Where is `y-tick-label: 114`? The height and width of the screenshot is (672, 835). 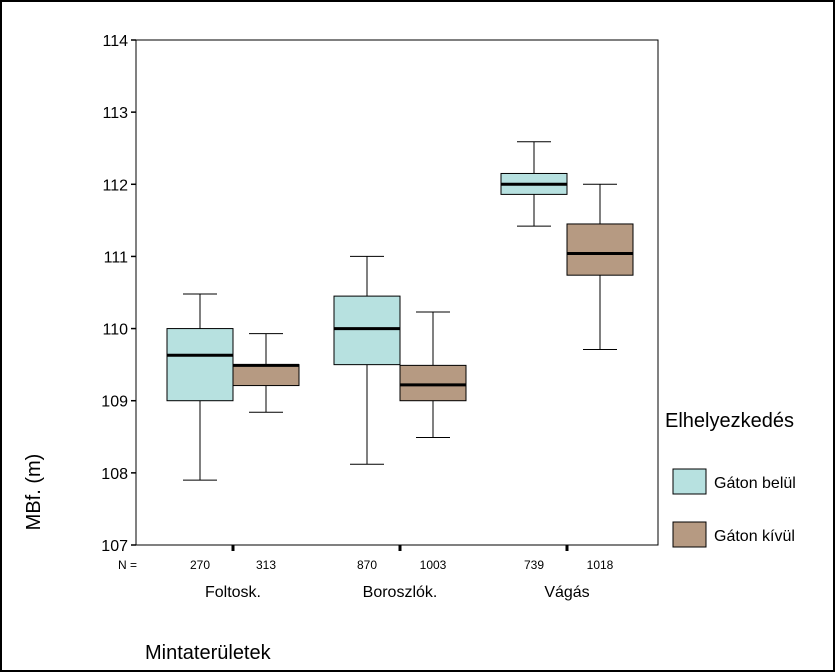 y-tick-label: 114 is located at coordinates (115, 41).